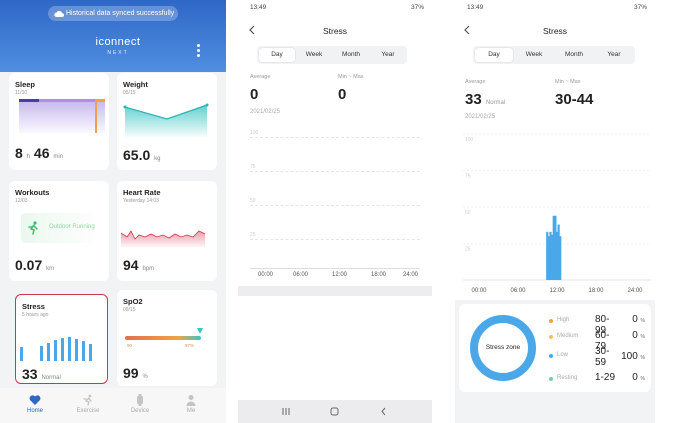 The image size is (692, 423). Describe the element at coordinates (35, 404) in the screenshot. I see `tab-home: Home` at that location.